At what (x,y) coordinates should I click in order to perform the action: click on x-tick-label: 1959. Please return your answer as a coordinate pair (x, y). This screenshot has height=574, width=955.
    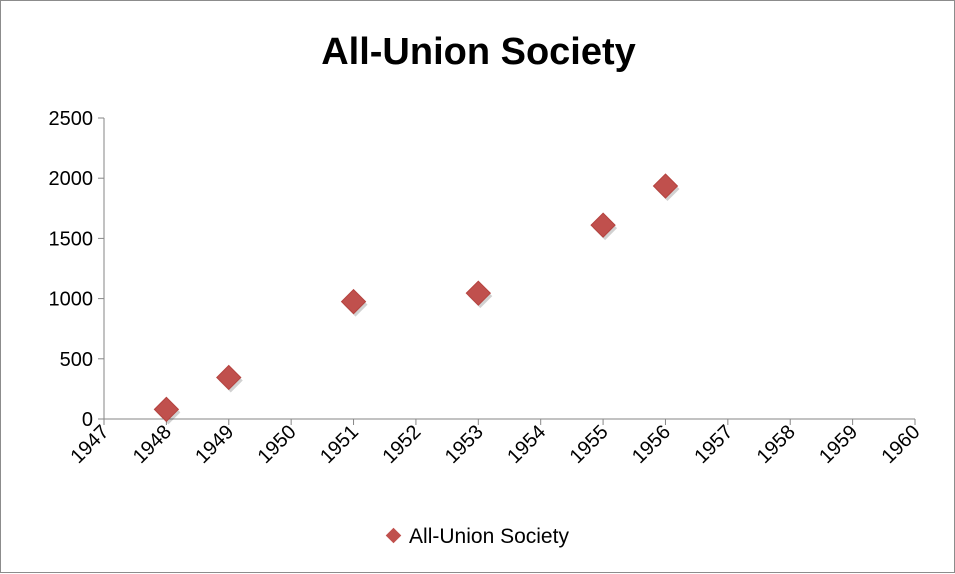
    Looking at the image, I should click on (838, 444).